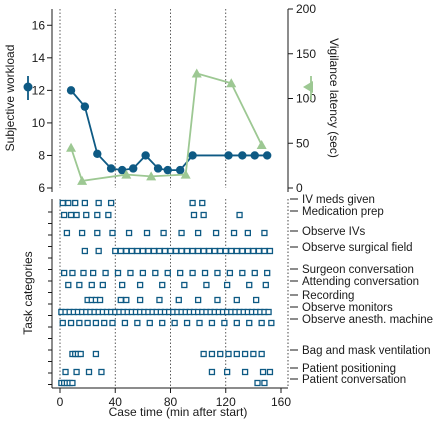 The image size is (445, 423). I want to click on left-y-tick-label: 12, so click(39, 90).